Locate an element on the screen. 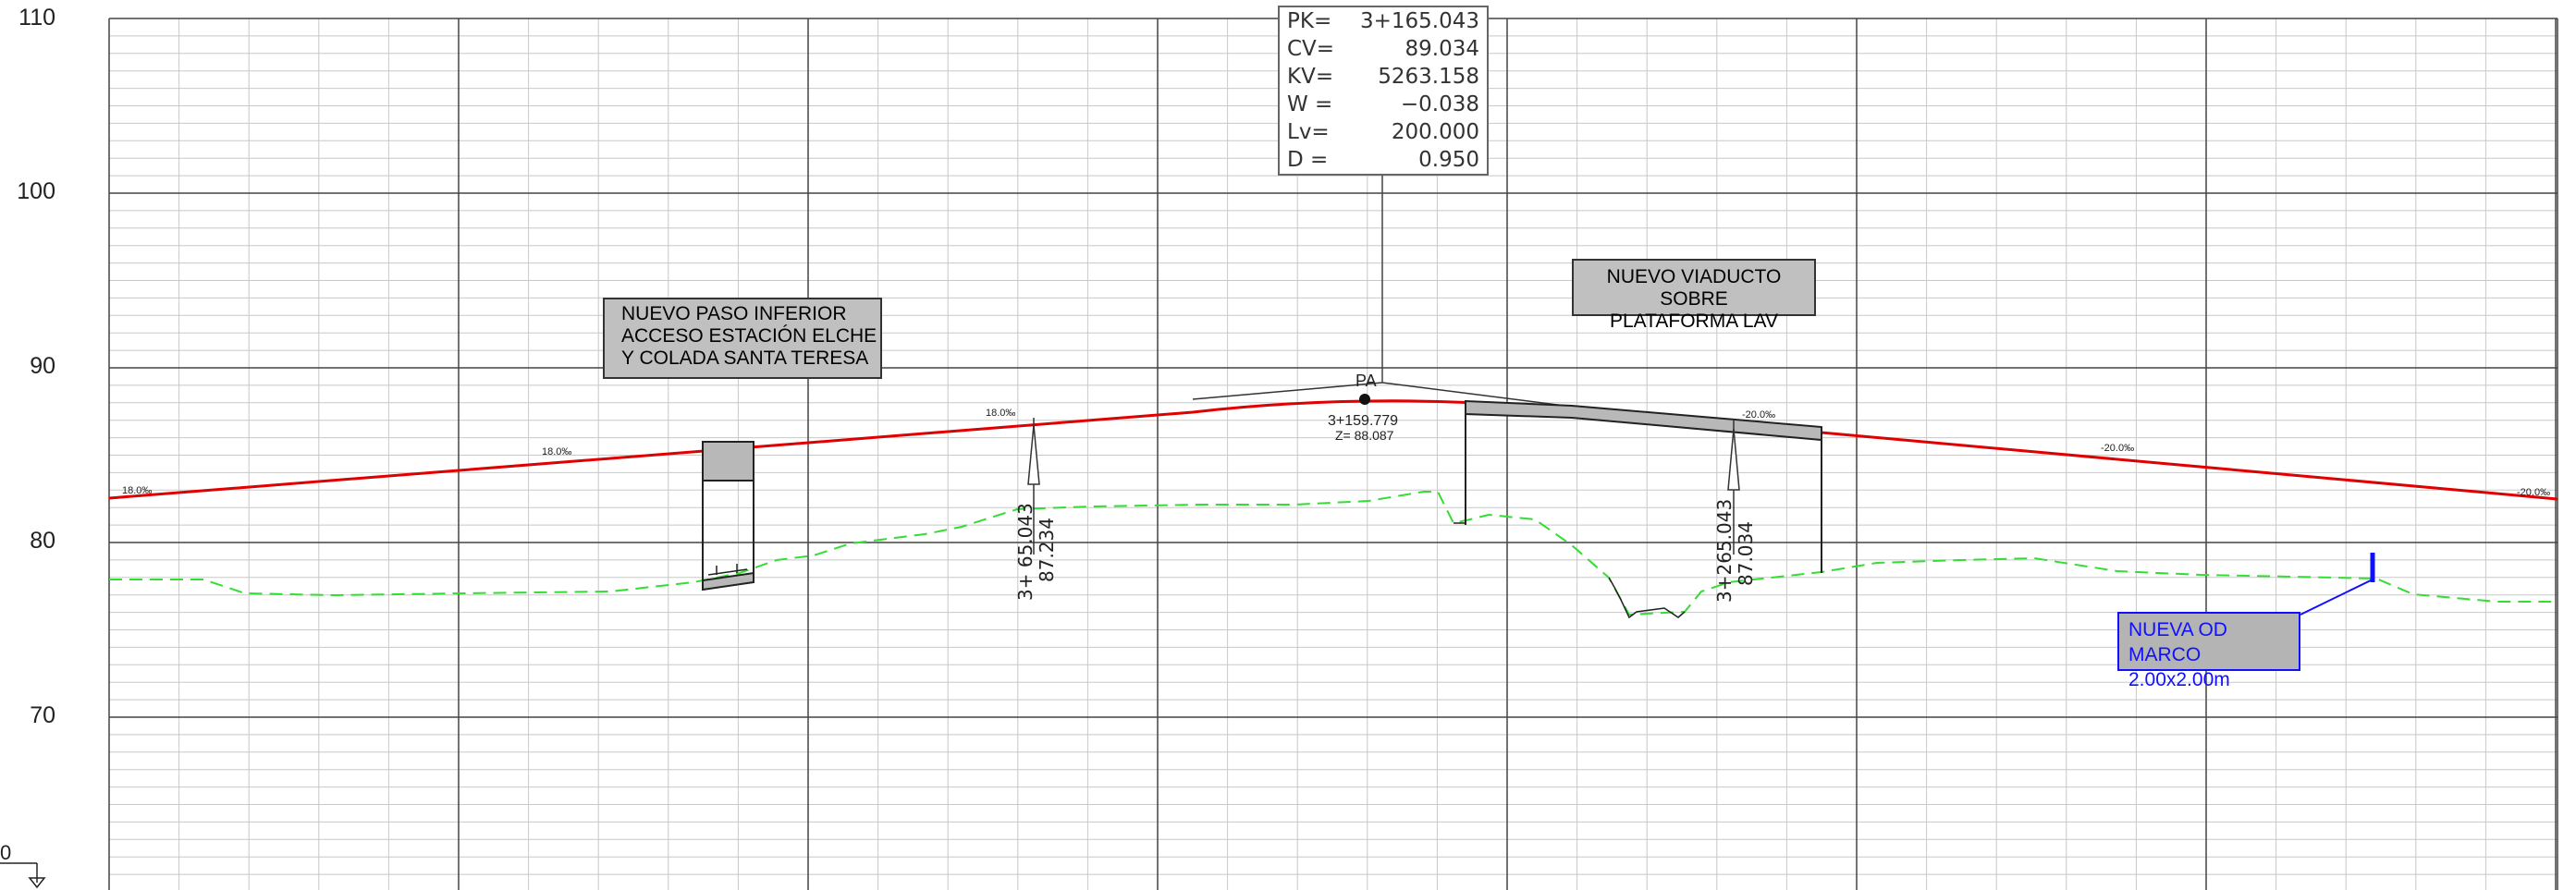 This screenshot has width=2576, height=890. marker-right-arrow is located at coordinates (1733, 459).